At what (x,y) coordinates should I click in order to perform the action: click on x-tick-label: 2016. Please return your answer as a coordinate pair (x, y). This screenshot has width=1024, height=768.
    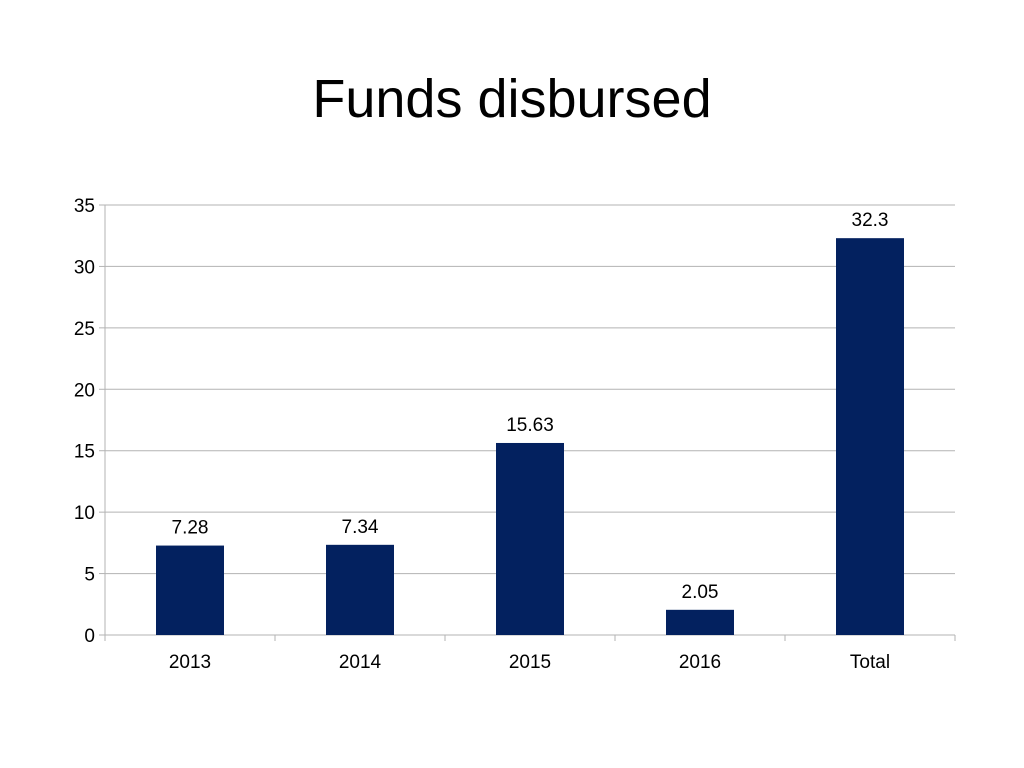
    Looking at the image, I should click on (700, 662).